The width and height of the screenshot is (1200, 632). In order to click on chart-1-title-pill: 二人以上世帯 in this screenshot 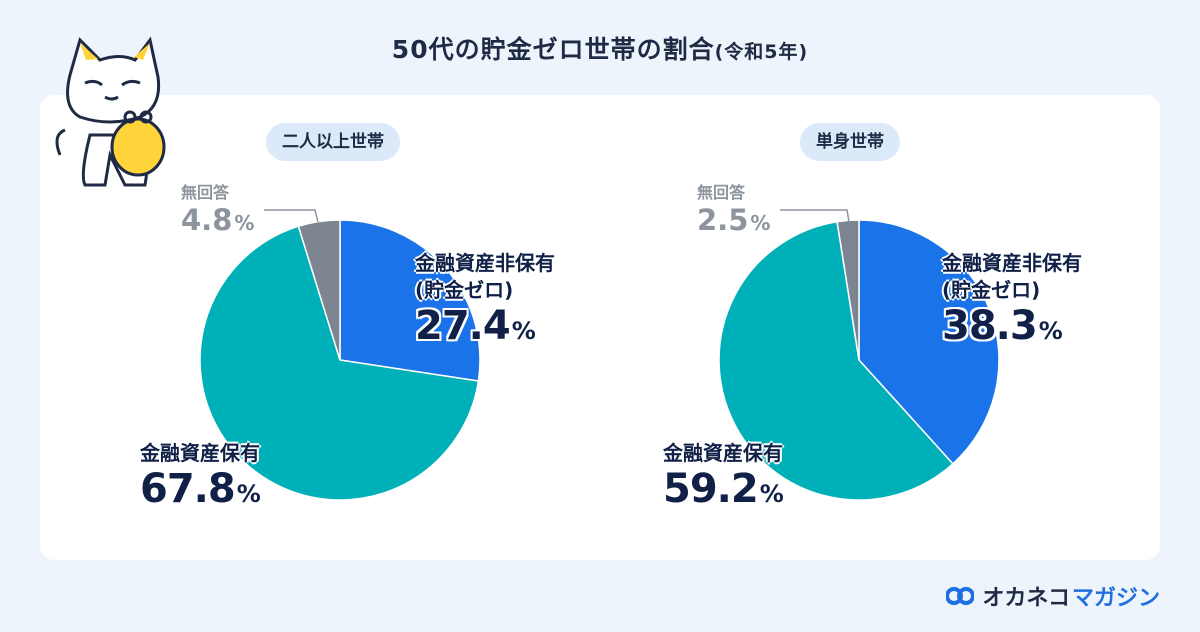, I will do `click(333, 142)`.